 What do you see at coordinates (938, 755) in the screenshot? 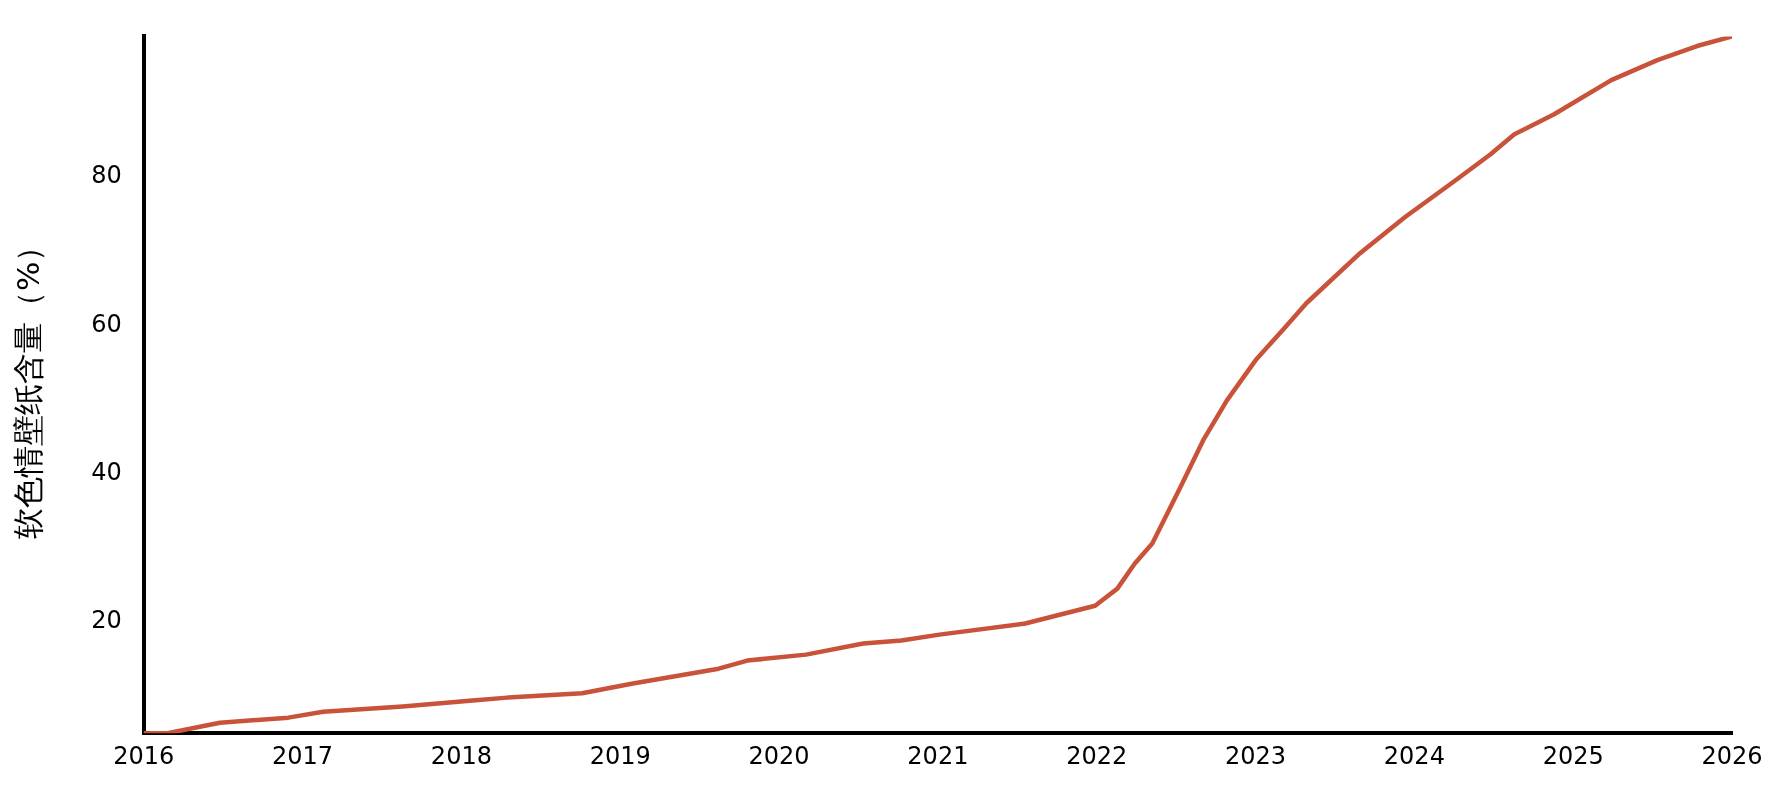
I see `x-tick-label: 2021` at bounding box center [938, 755].